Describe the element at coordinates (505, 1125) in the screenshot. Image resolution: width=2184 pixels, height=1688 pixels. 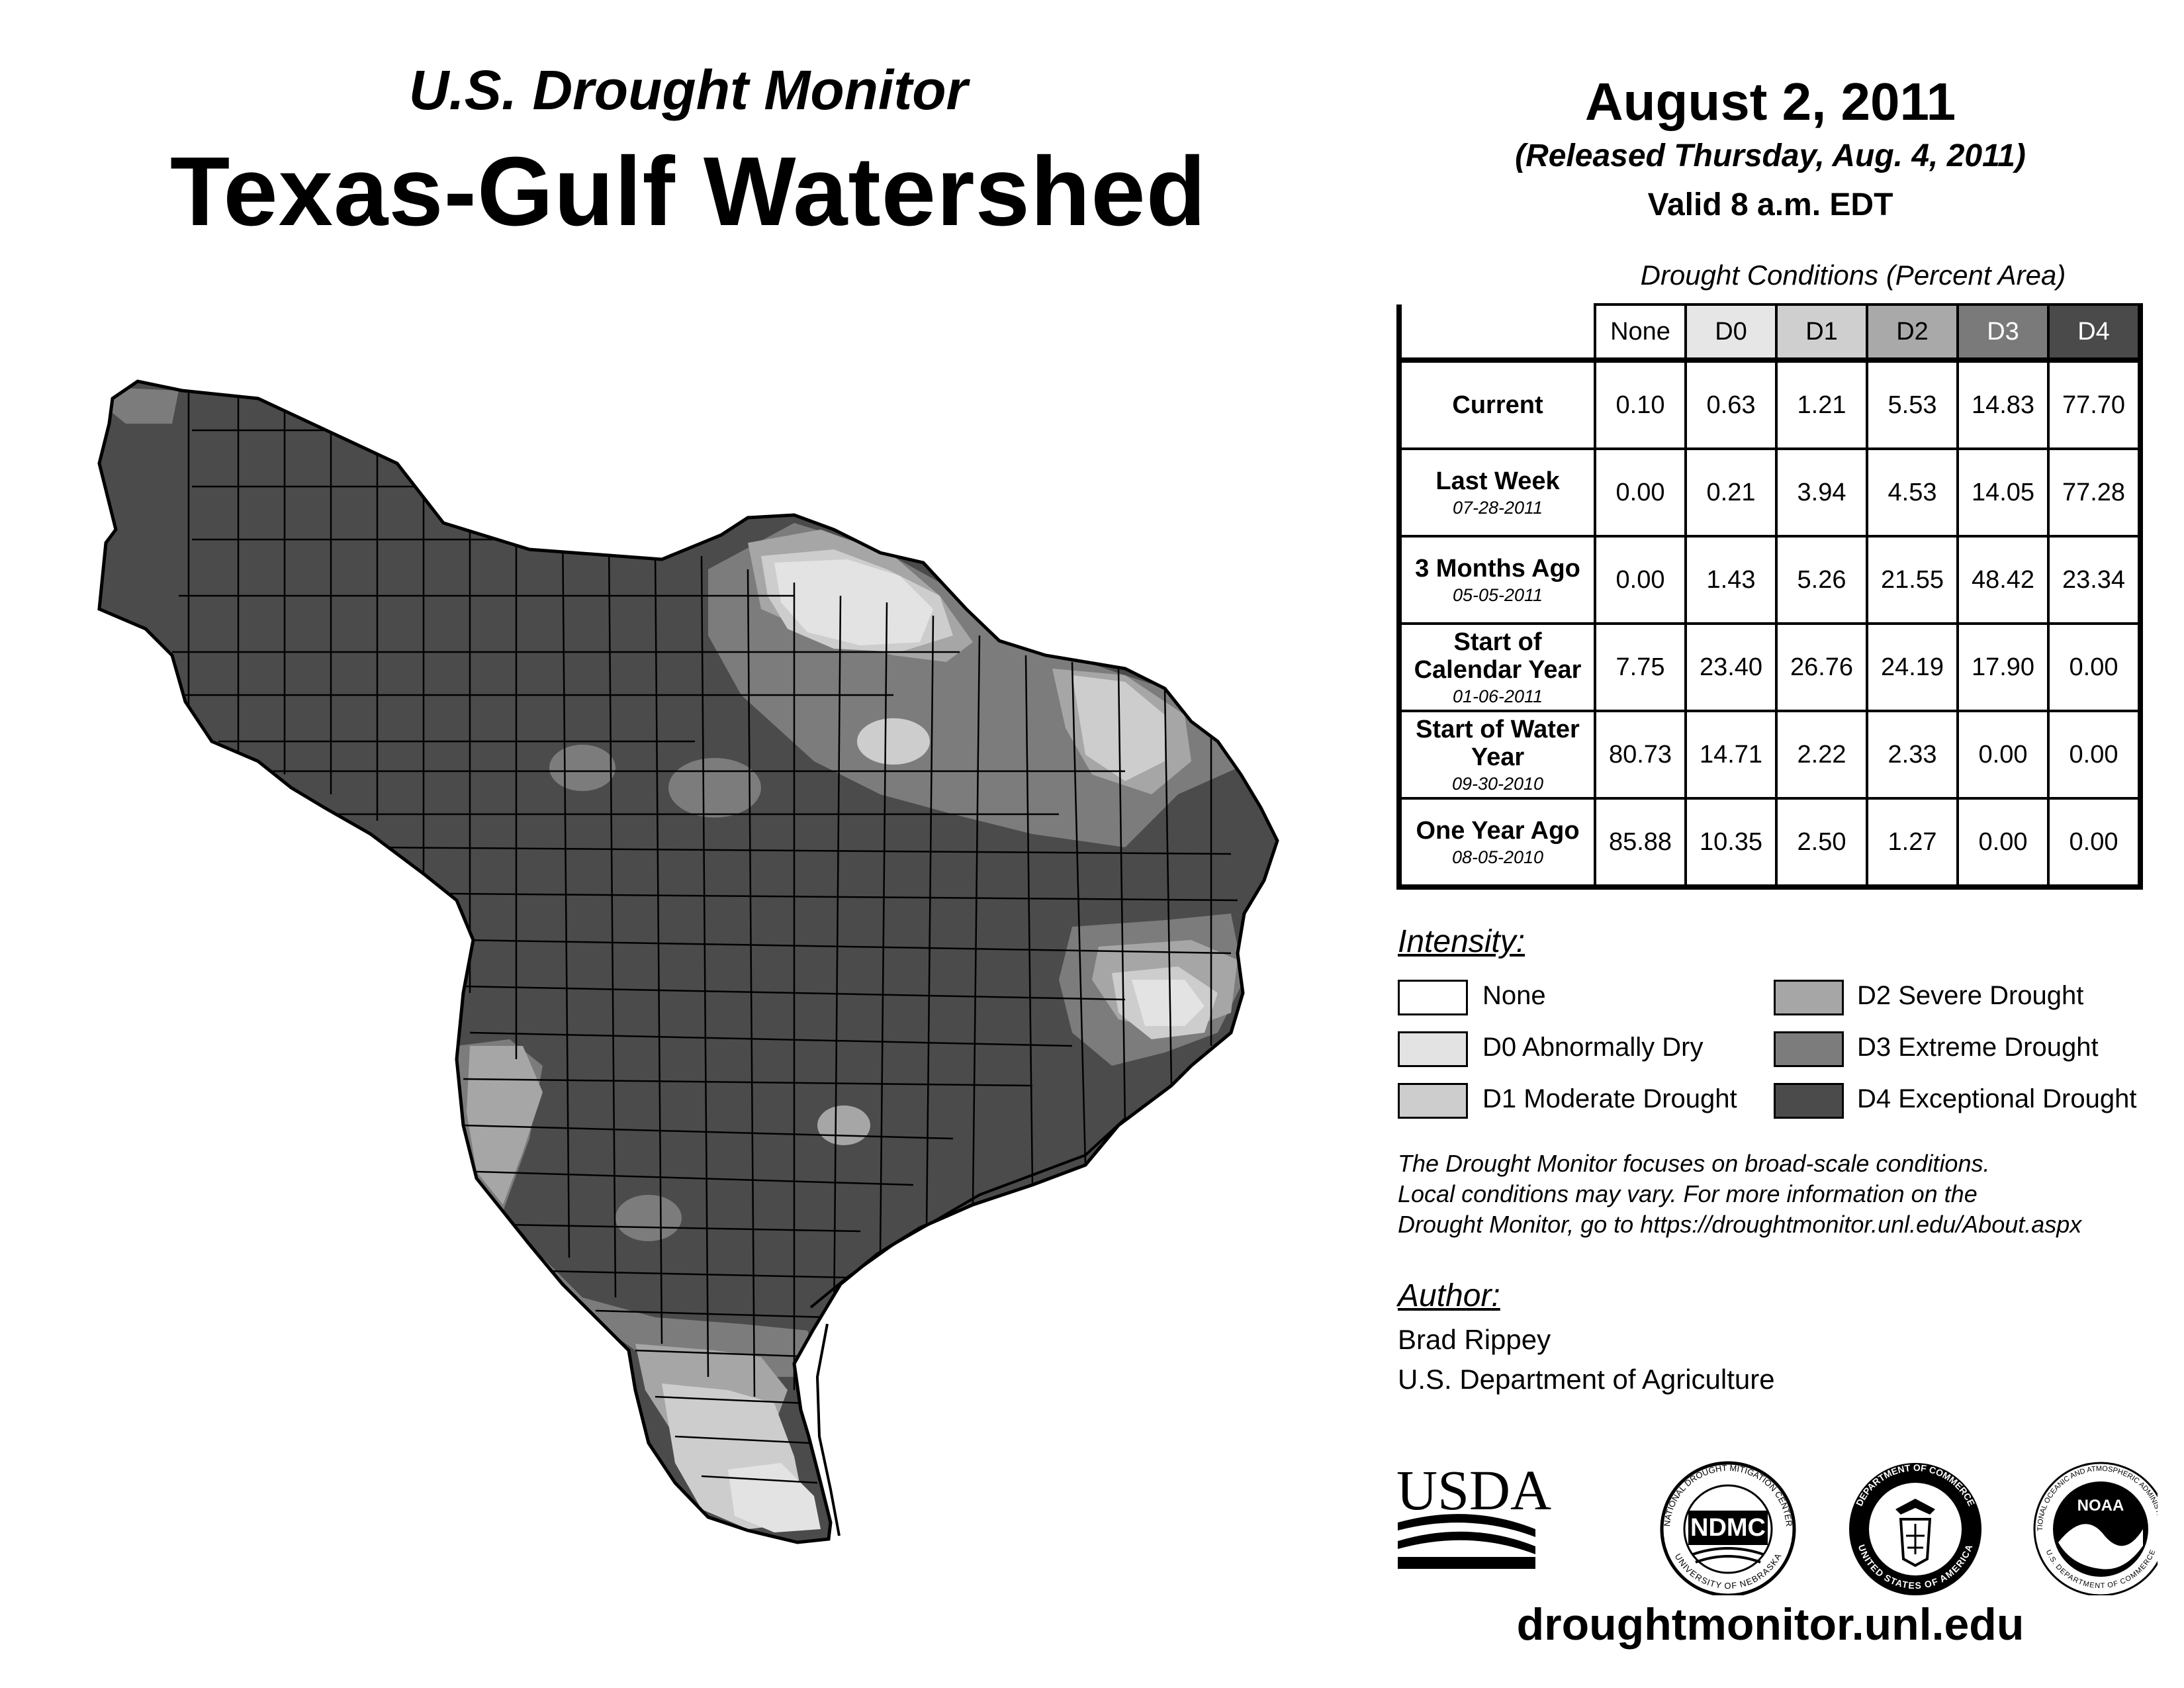
I see `d2-southwest-region` at that location.